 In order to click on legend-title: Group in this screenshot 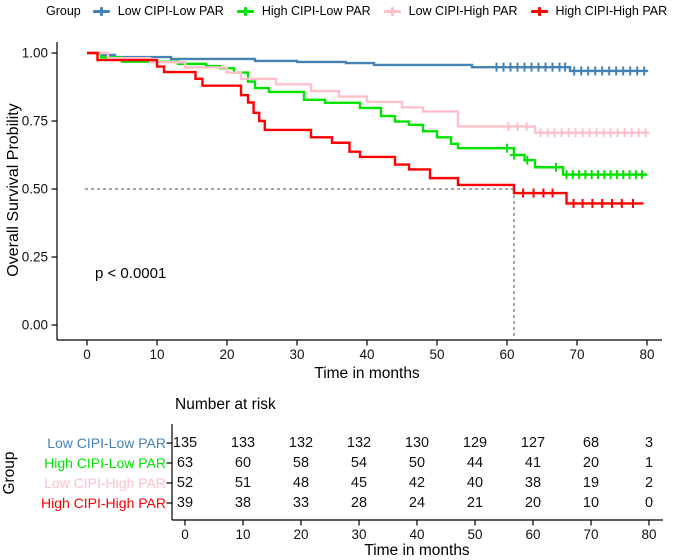, I will do `click(63, 11)`.